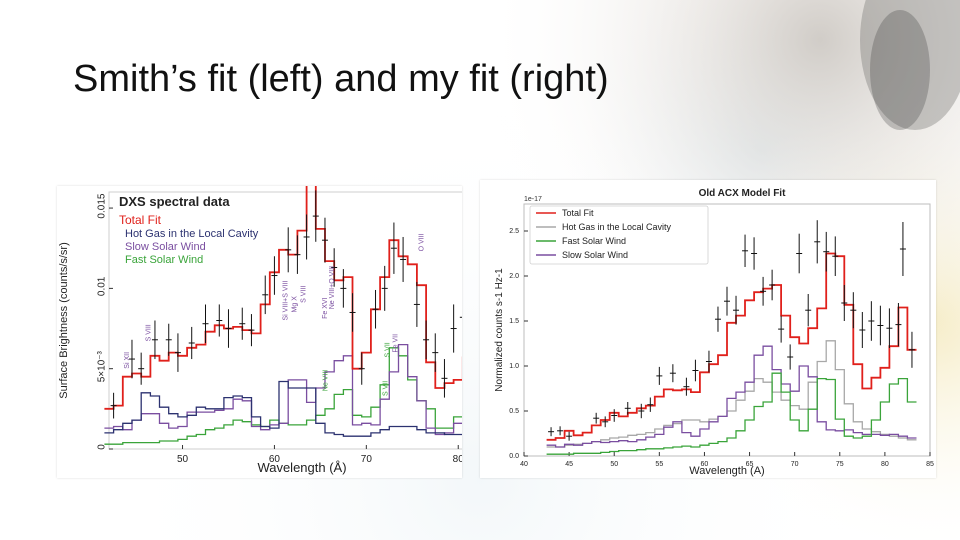  What do you see at coordinates (533, 199) in the screenshot?
I see `axis-offset-text: 1e-17` at bounding box center [533, 199].